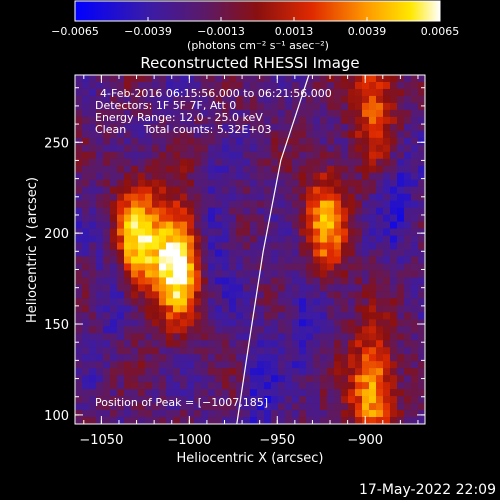 Image resolution: width=500 pixels, height=500 pixels. What do you see at coordinates (249, 63) in the screenshot?
I see `plot-title: Reconstructed RHESSI Image` at bounding box center [249, 63].